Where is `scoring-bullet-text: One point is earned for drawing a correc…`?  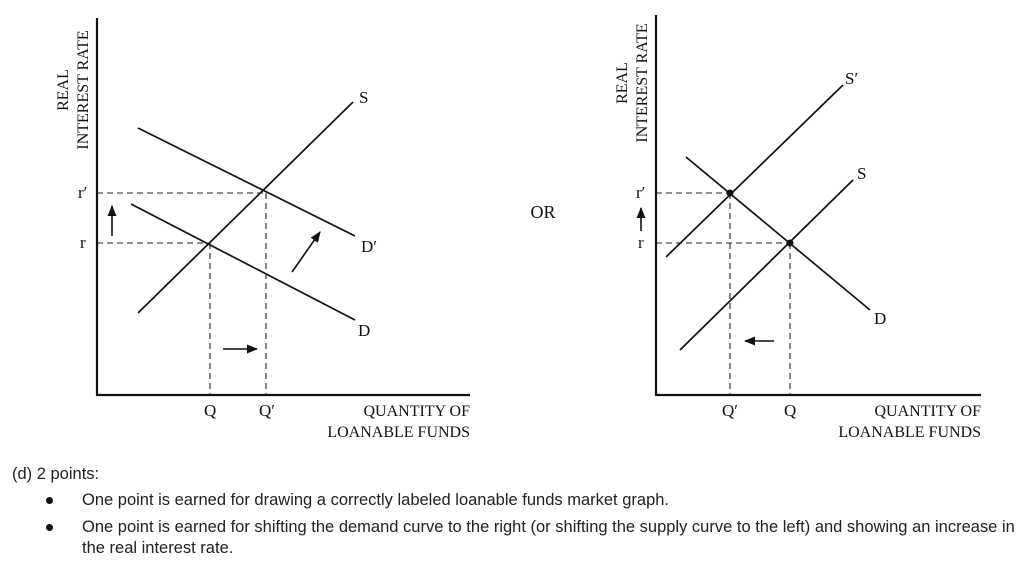 scoring-bullet-text: One point is earned for drawing a correc… is located at coordinates (376, 500).